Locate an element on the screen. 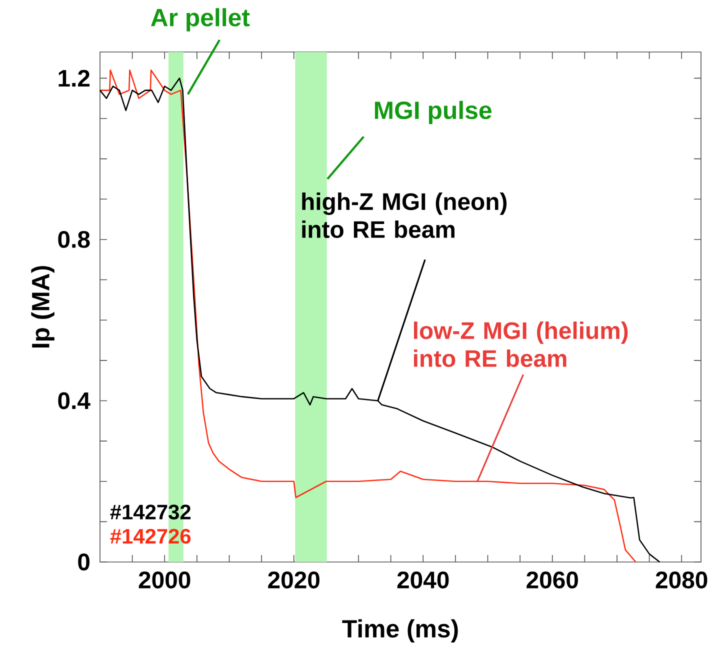 The height and width of the screenshot is (650, 711). annotation: low-Z MGI (helium) into RE beam is located at coordinates (521, 345).